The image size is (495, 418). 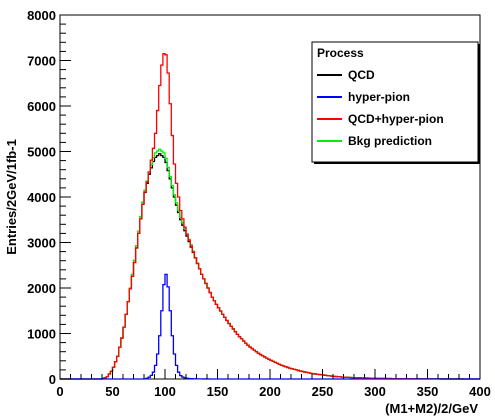 I want to click on legend-title: Process, so click(x=340, y=53).